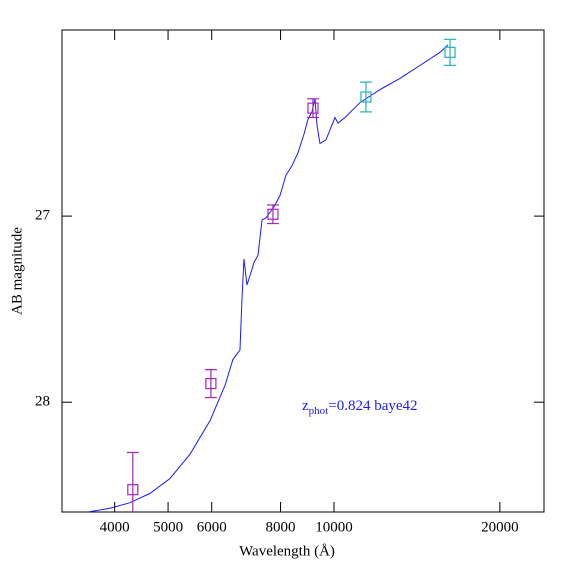 The width and height of the screenshot is (574, 574). I want to click on annotation: zphot=0.824 baye42, so click(360, 407).